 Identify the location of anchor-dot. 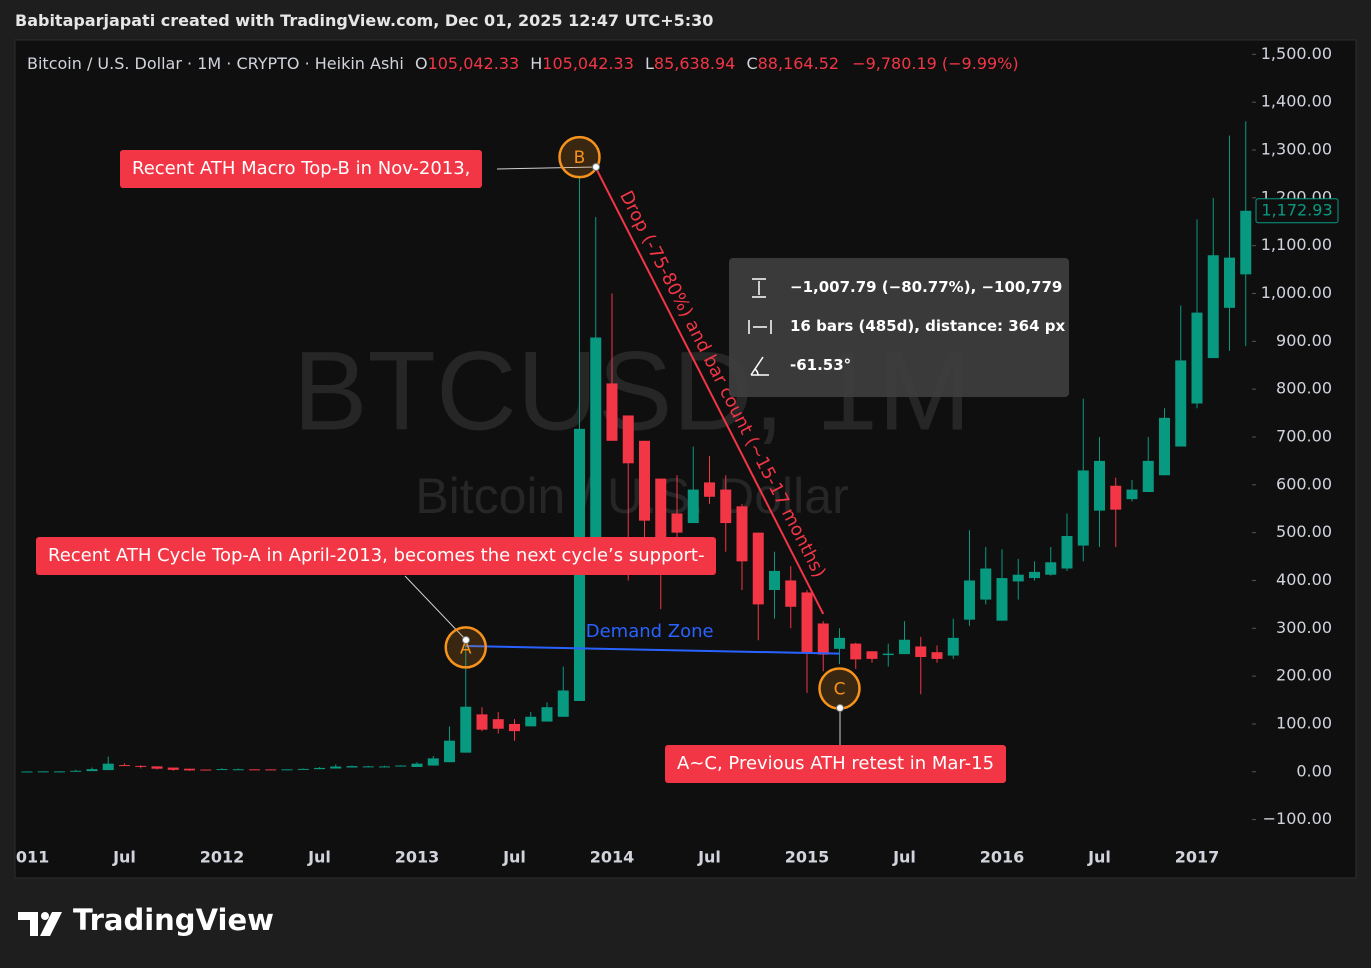
(596, 167).